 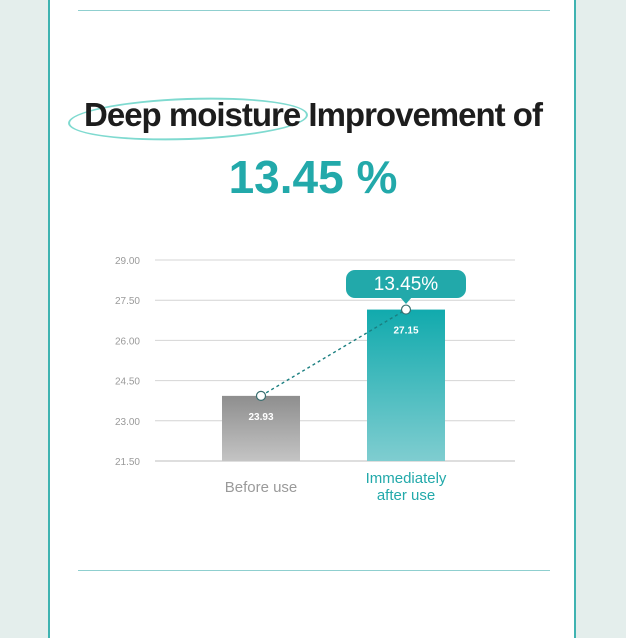 I want to click on headline-rest: Improvement of, so click(x=425, y=114).